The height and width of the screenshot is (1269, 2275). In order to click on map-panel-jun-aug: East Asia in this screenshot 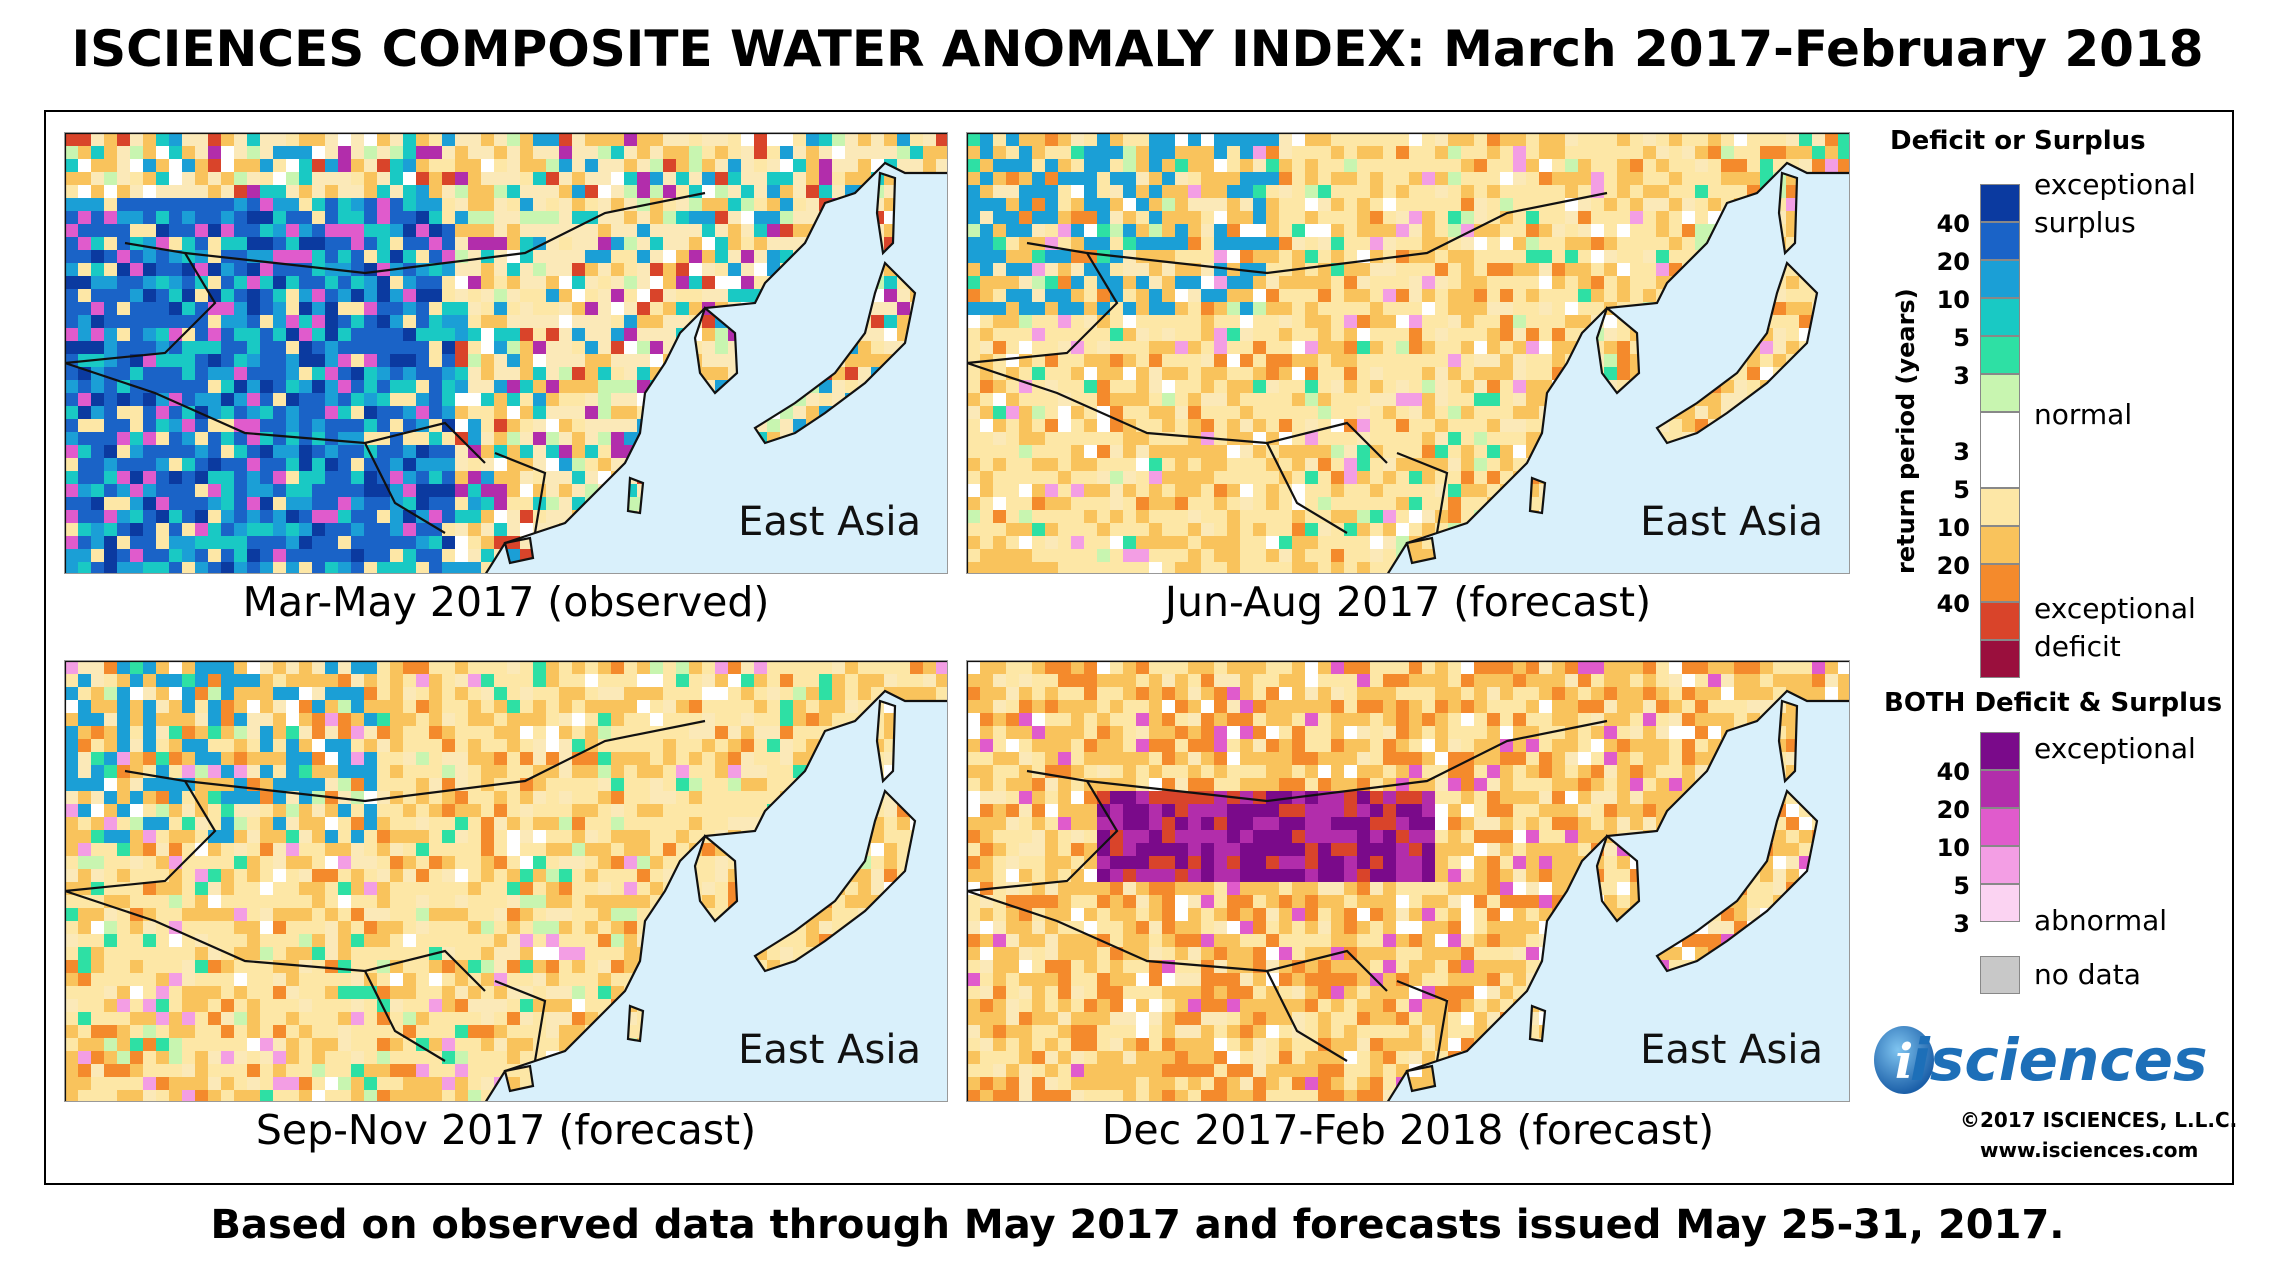, I will do `click(1408, 353)`.